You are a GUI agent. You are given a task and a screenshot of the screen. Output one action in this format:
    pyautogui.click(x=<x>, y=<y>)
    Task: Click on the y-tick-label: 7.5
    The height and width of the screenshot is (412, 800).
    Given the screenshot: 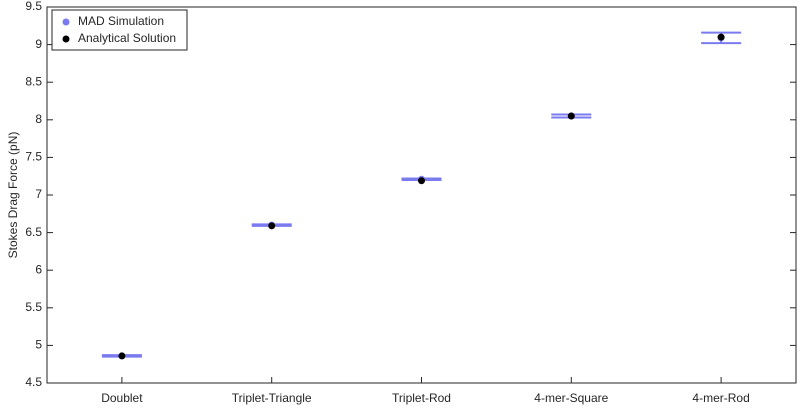 What is the action you would take?
    pyautogui.click(x=33, y=157)
    